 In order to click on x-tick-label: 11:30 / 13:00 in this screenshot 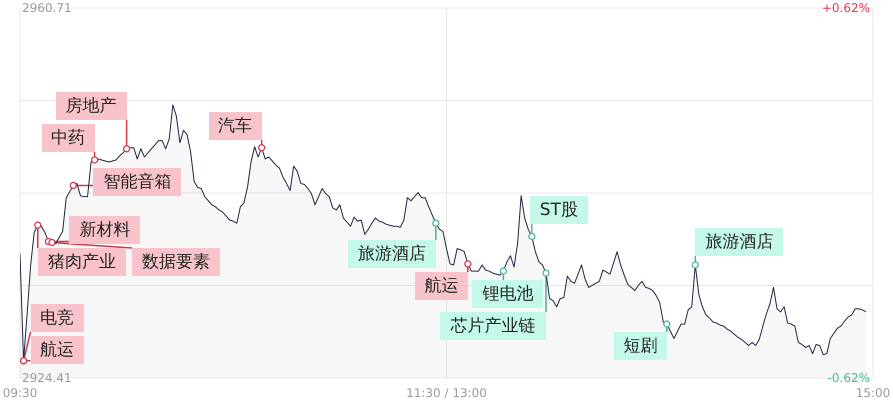, I will do `click(446, 393)`.